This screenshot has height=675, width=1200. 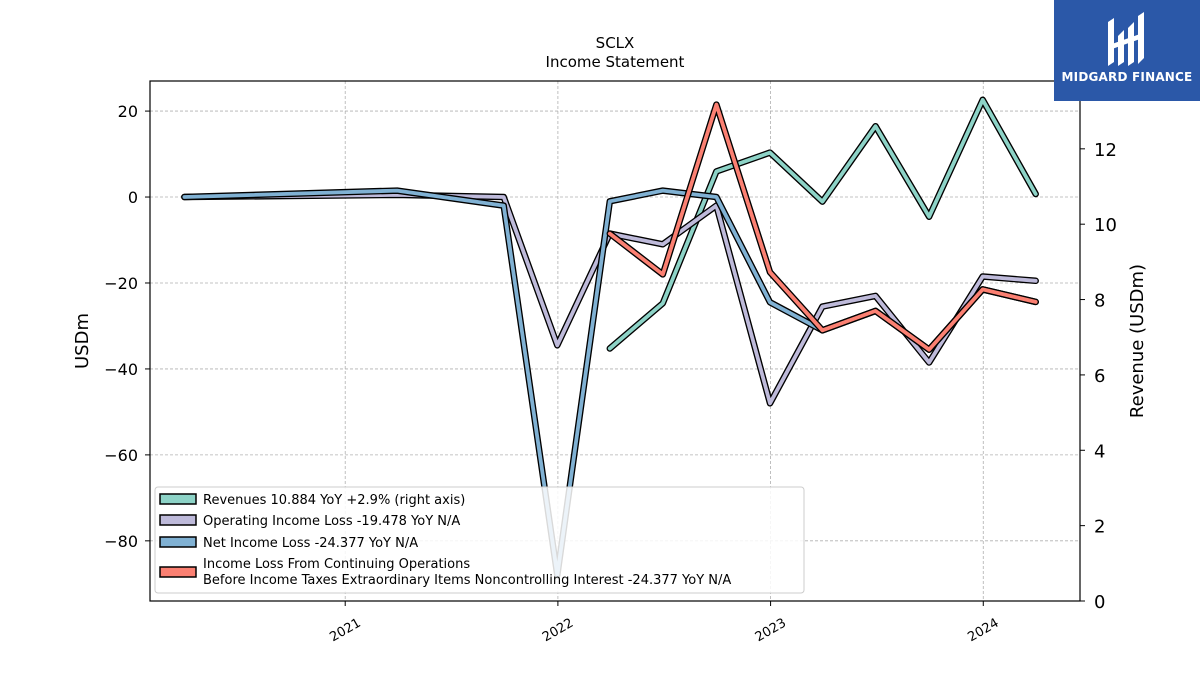 What do you see at coordinates (771, 631) in the screenshot?
I see `x-tick-label: 2023` at bounding box center [771, 631].